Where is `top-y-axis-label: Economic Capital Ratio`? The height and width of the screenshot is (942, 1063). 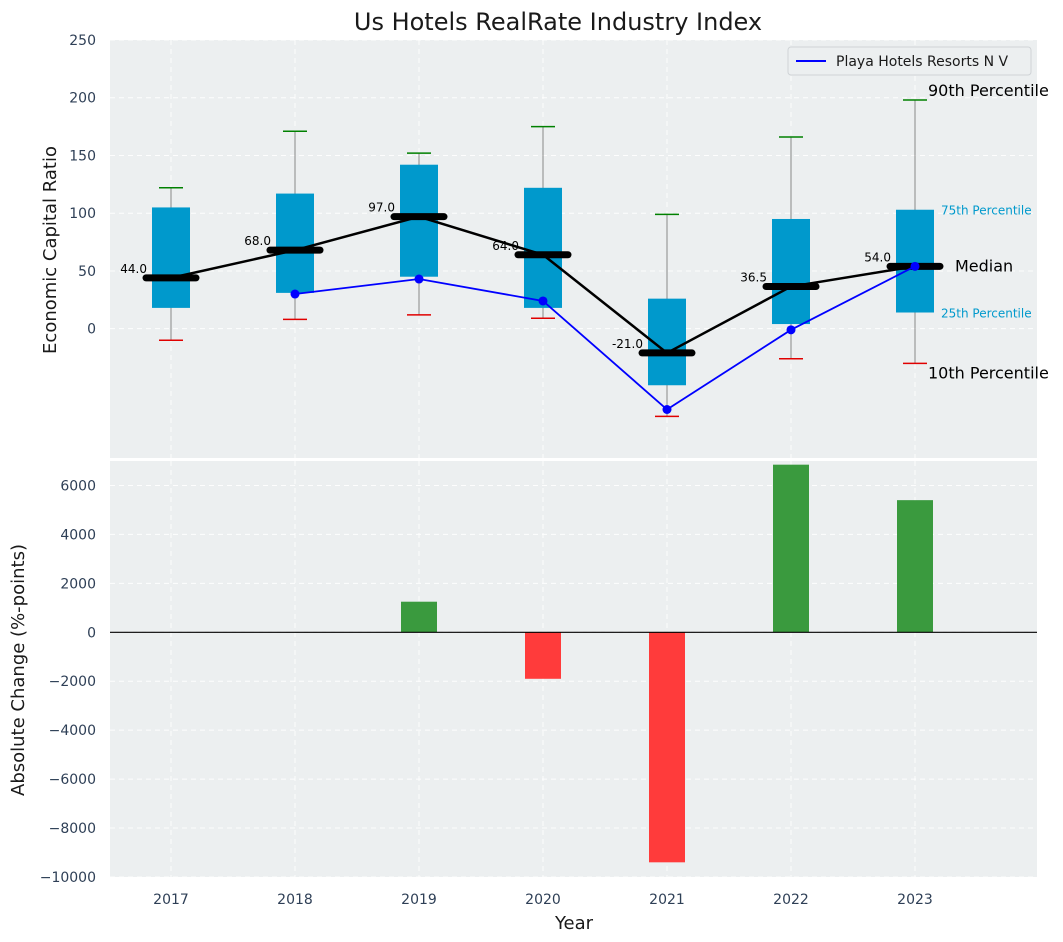
top-y-axis-label: Economic Capital Ratio is located at coordinates (50, 250).